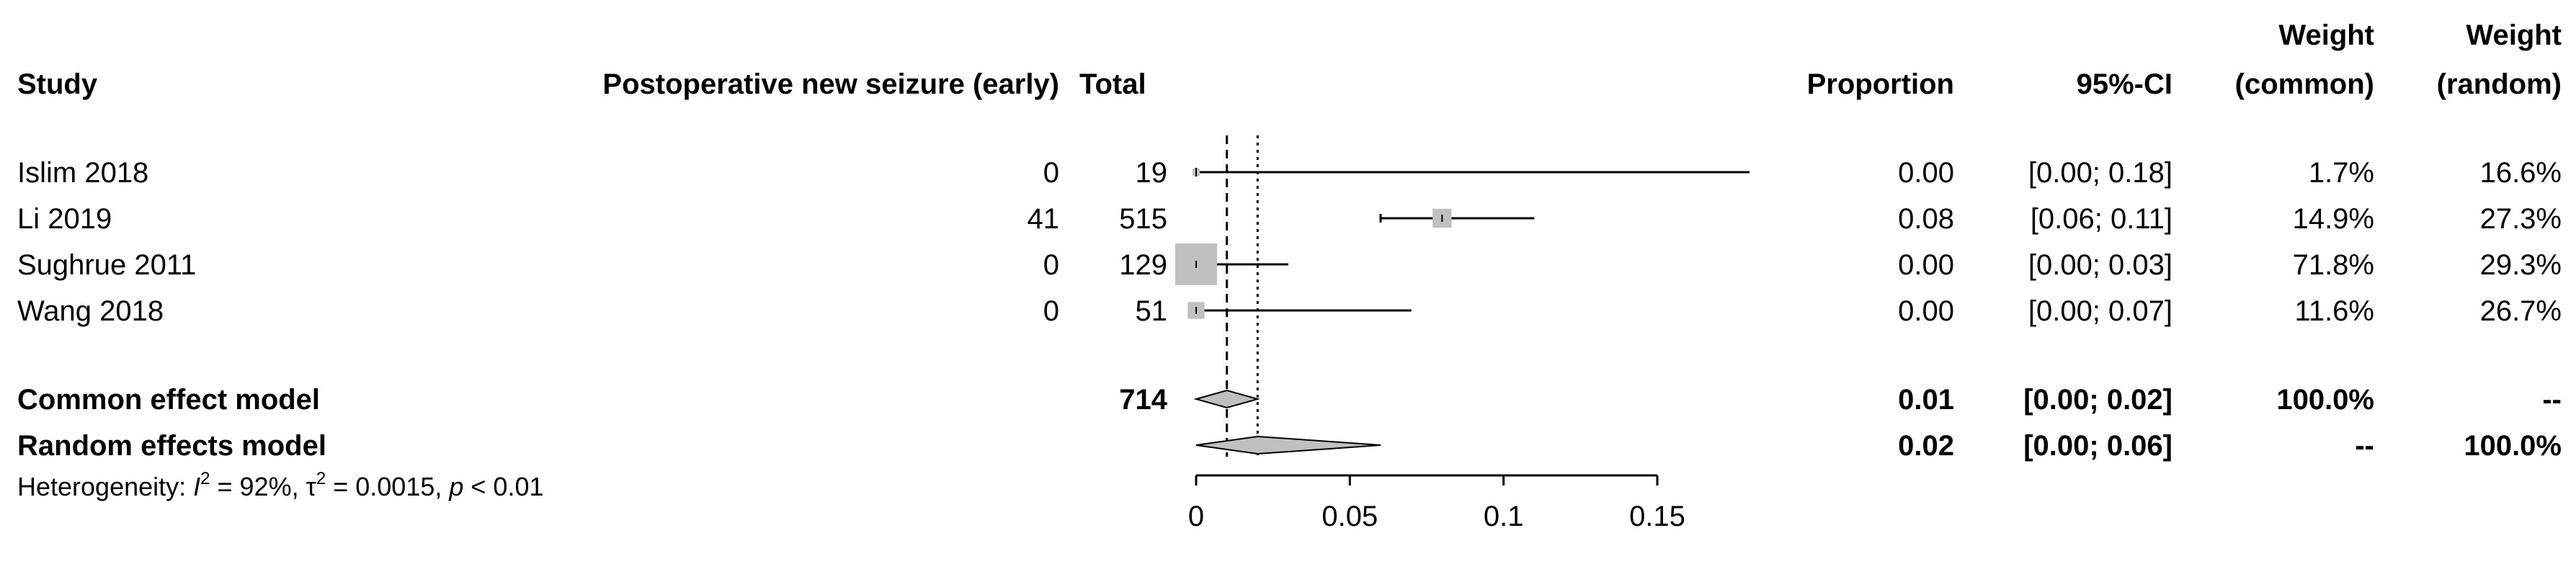  What do you see at coordinates (90, 311) in the screenshot?
I see `study-name-wang-2018: Wang 2018` at bounding box center [90, 311].